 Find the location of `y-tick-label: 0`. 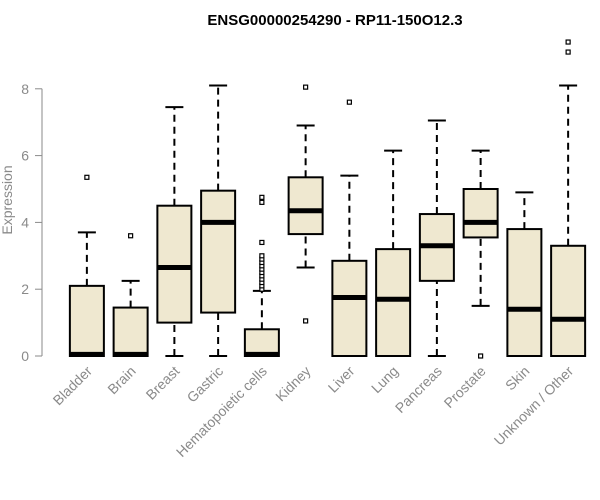

y-tick-label: 0 is located at coordinates (25, 356).